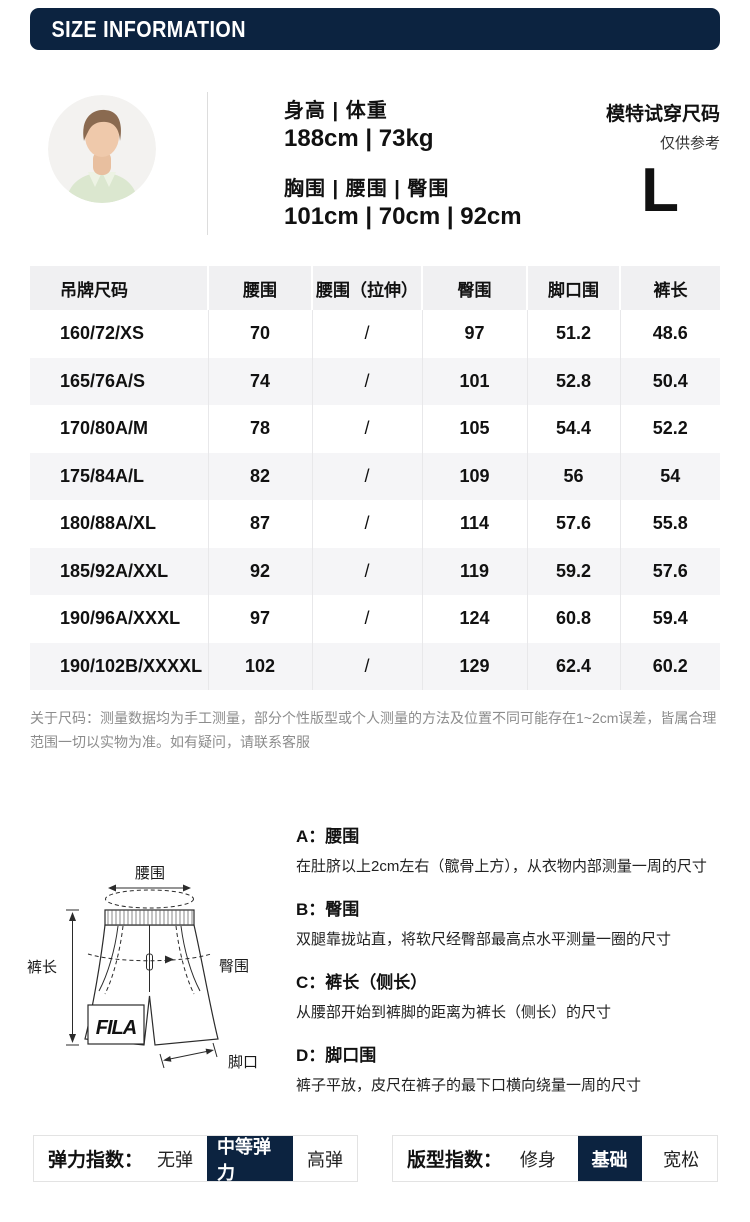 Image resolution: width=750 pixels, height=1222 pixels. What do you see at coordinates (474, 381) in the screenshot?
I see `measure-value-cell: 101` at bounding box center [474, 381].